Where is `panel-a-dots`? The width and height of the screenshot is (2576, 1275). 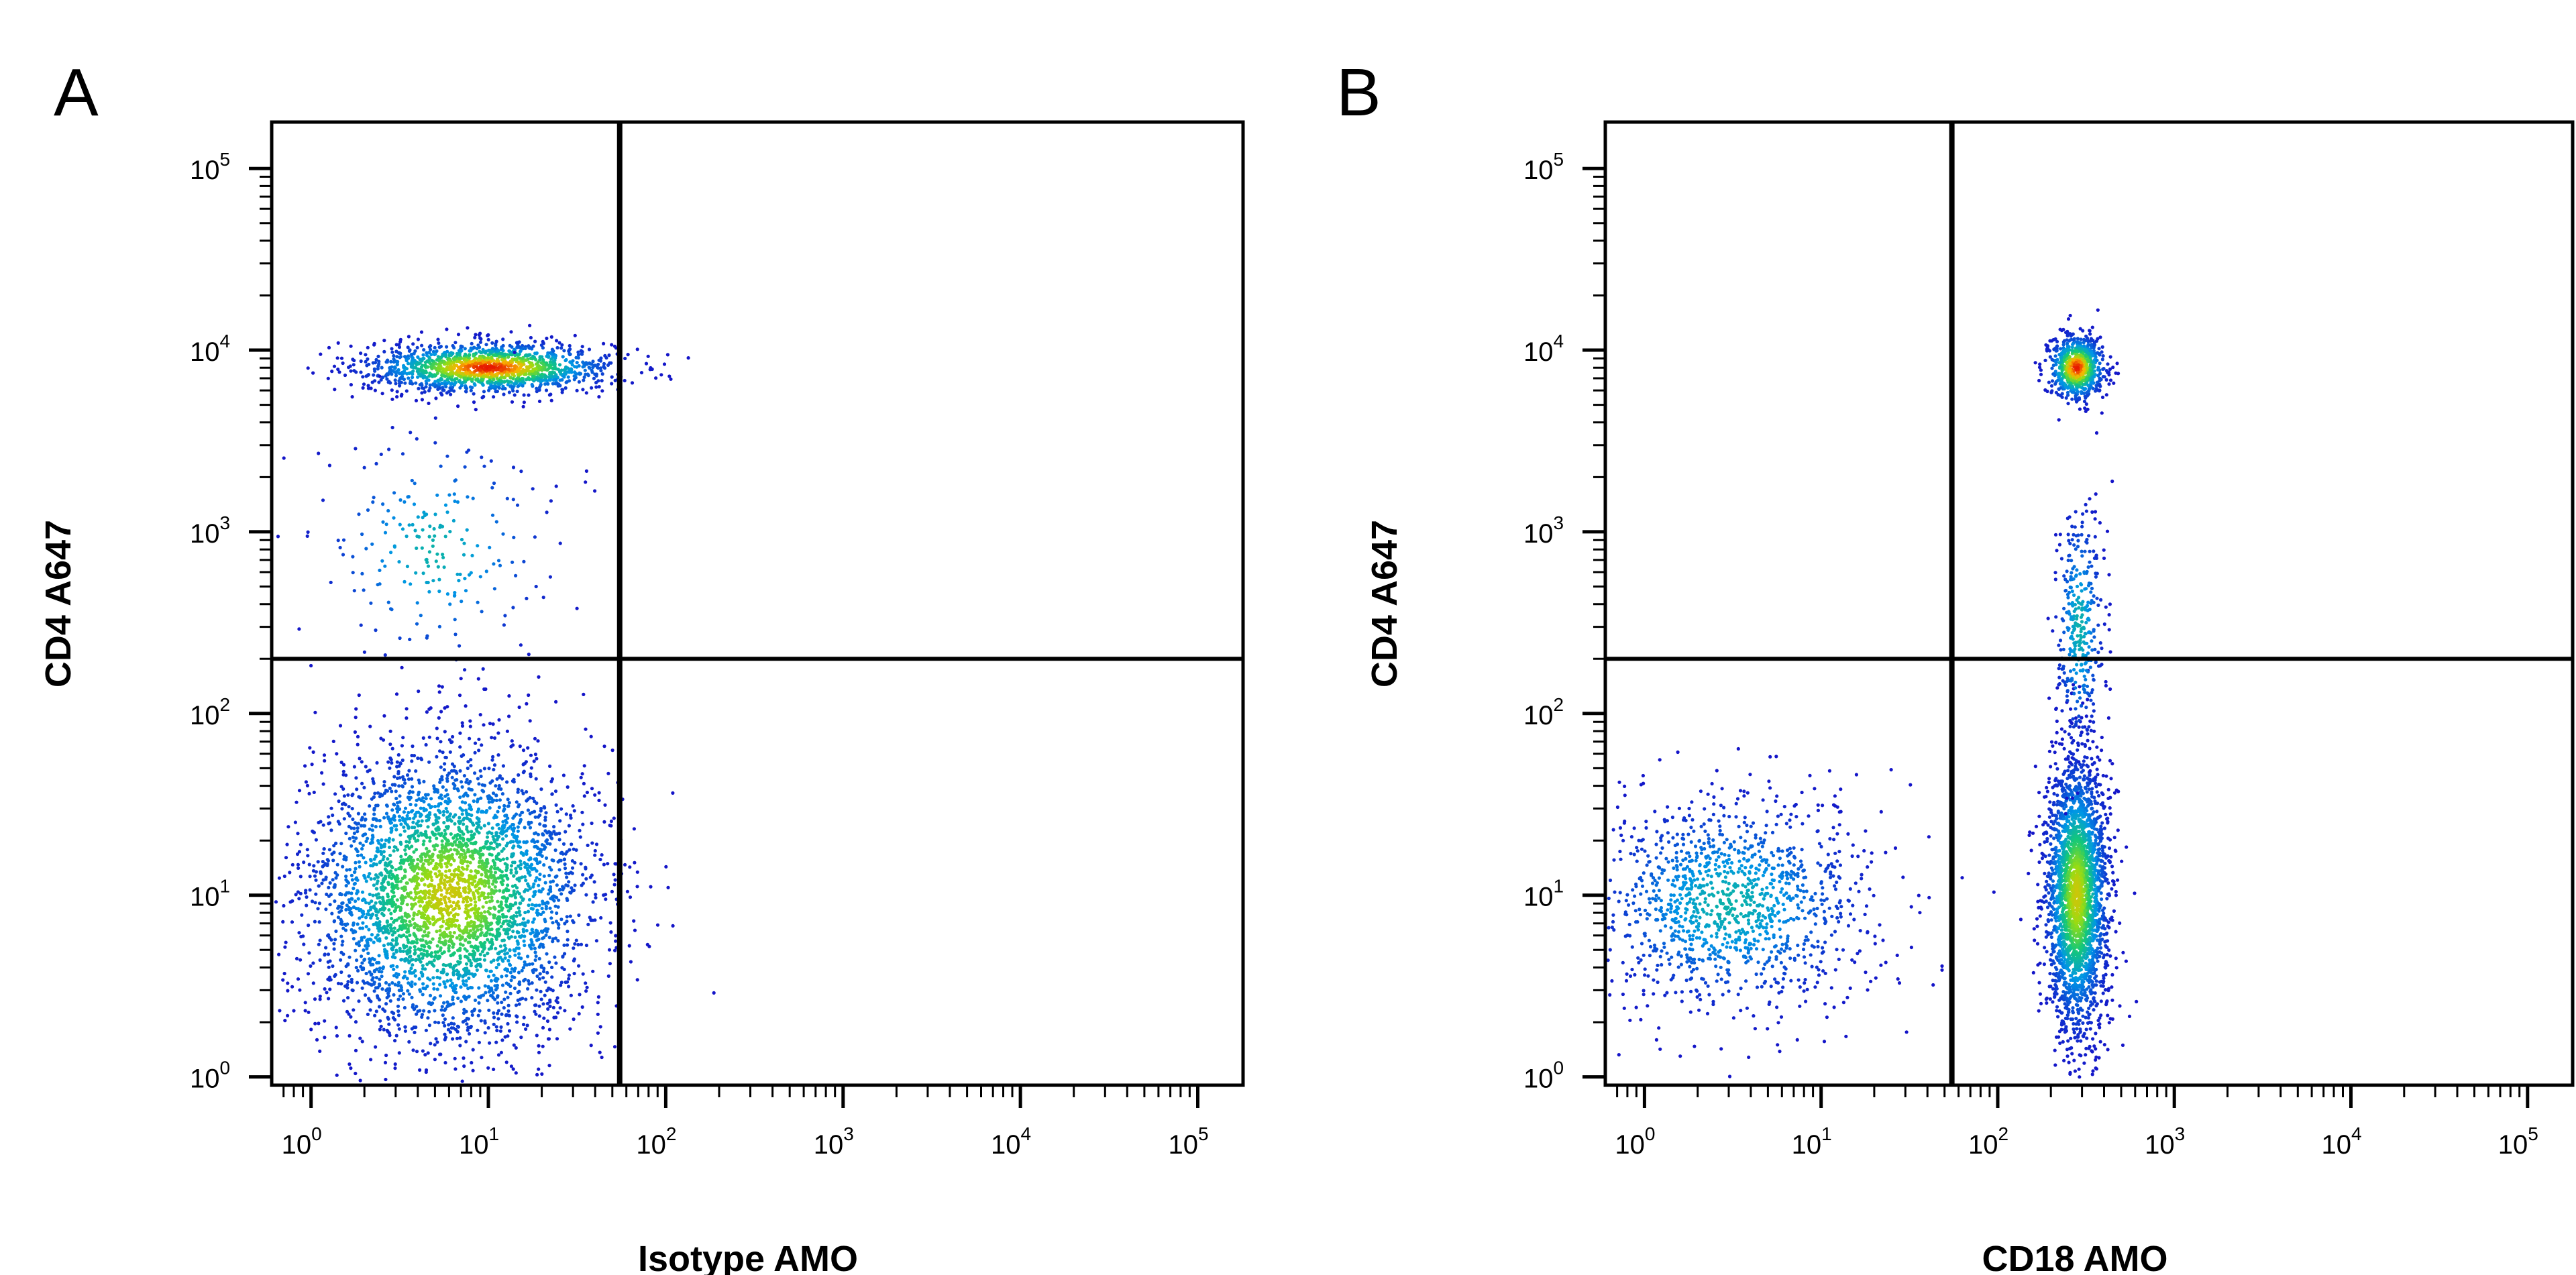
panel-a-dots is located at coordinates (495, 703).